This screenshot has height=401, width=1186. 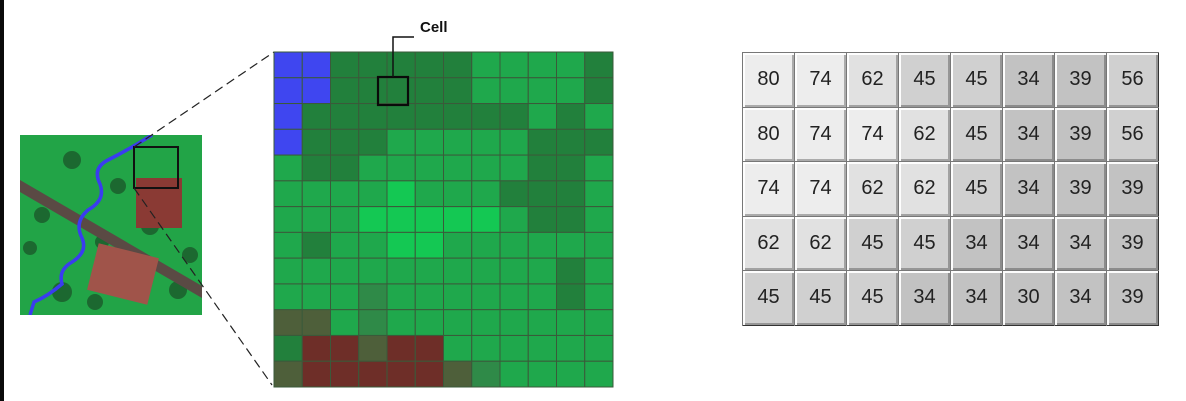 I want to click on value-cell: 80, so click(x=768, y=79).